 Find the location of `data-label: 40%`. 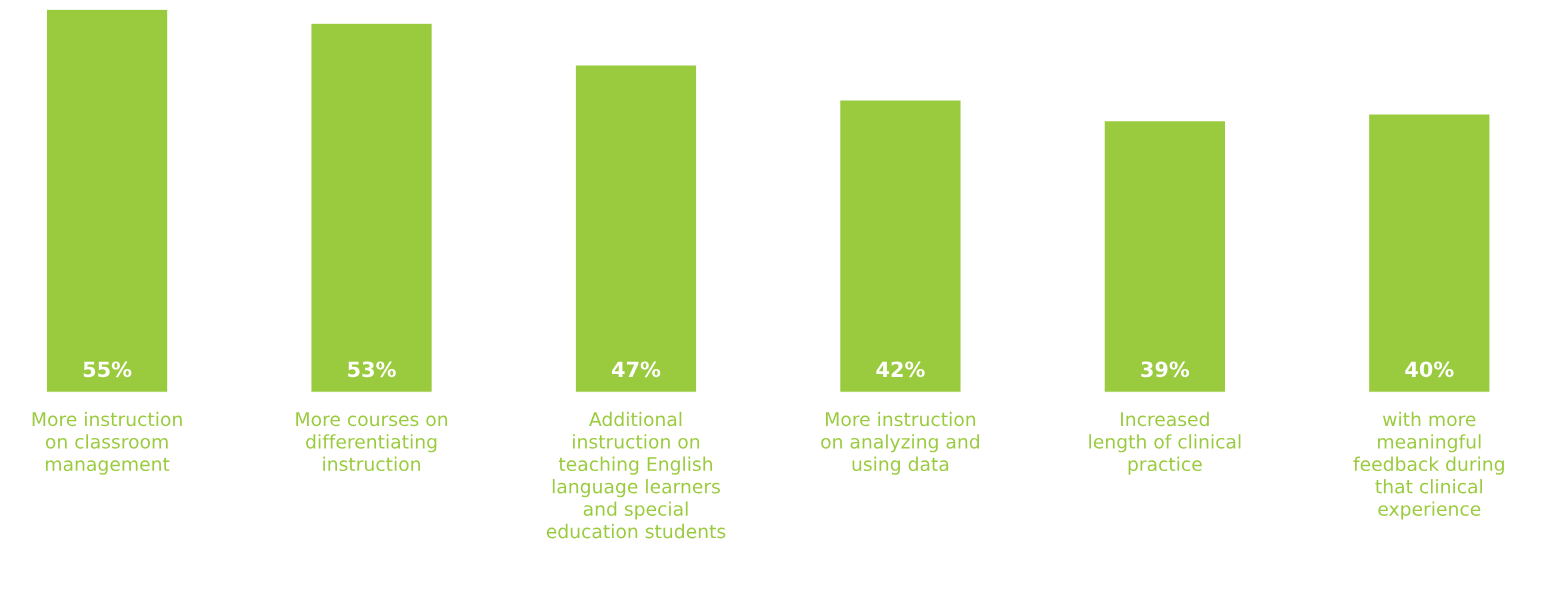

data-label: 40% is located at coordinates (1429, 369).